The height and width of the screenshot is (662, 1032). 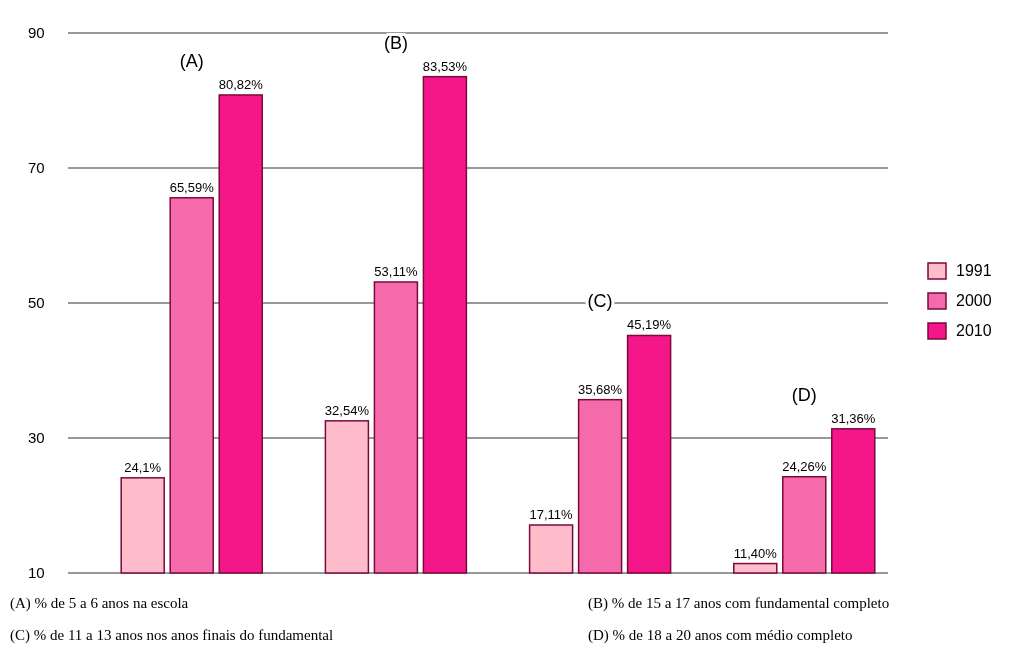 I want to click on data-label: 35,68%, so click(x=600, y=389).